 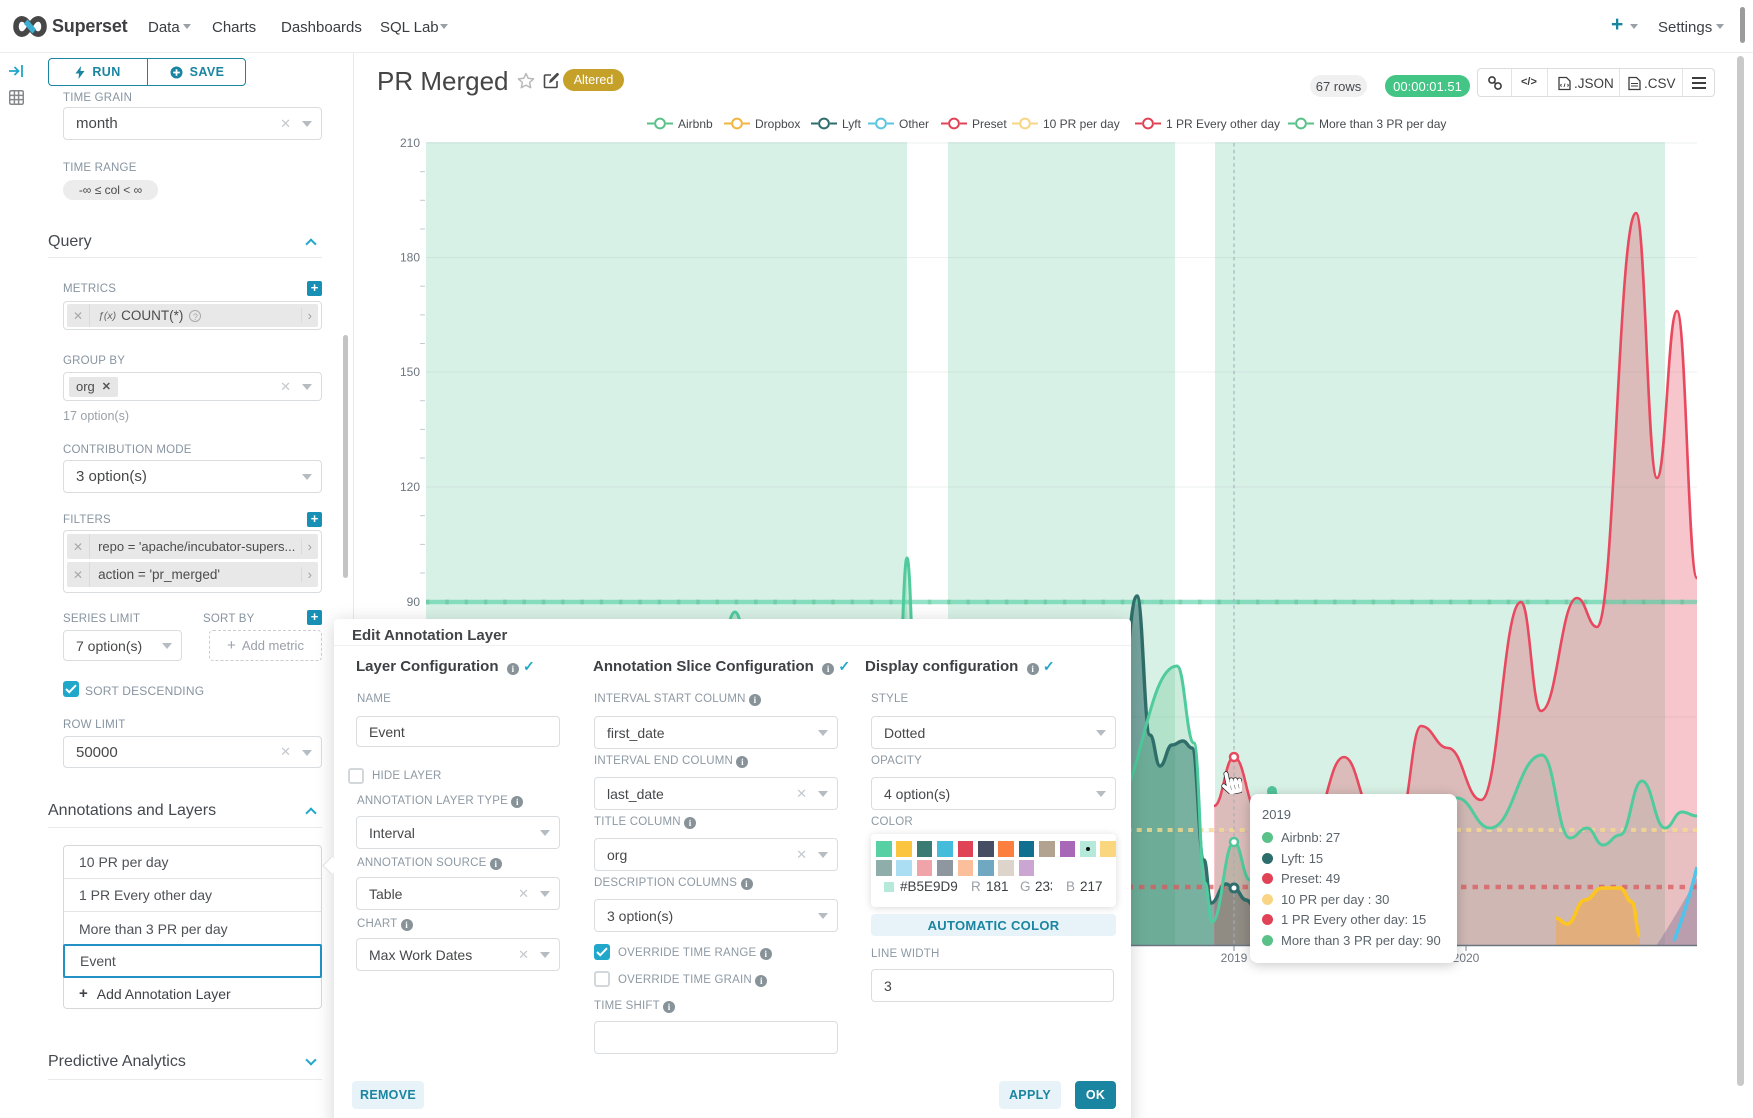 What do you see at coordinates (1234, 958) in the screenshot?
I see `svg-text: 2019` at bounding box center [1234, 958].